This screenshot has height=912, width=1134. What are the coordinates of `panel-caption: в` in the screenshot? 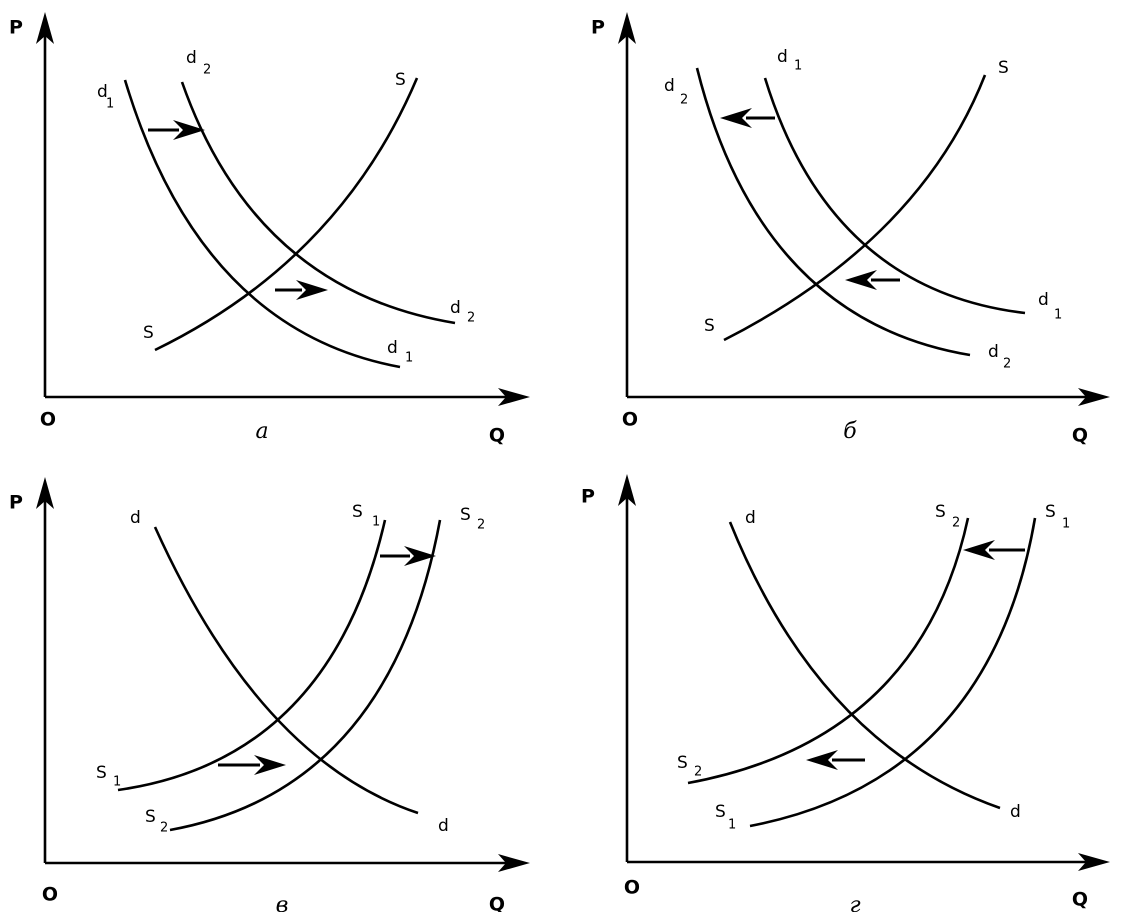 It's located at (282, 902).